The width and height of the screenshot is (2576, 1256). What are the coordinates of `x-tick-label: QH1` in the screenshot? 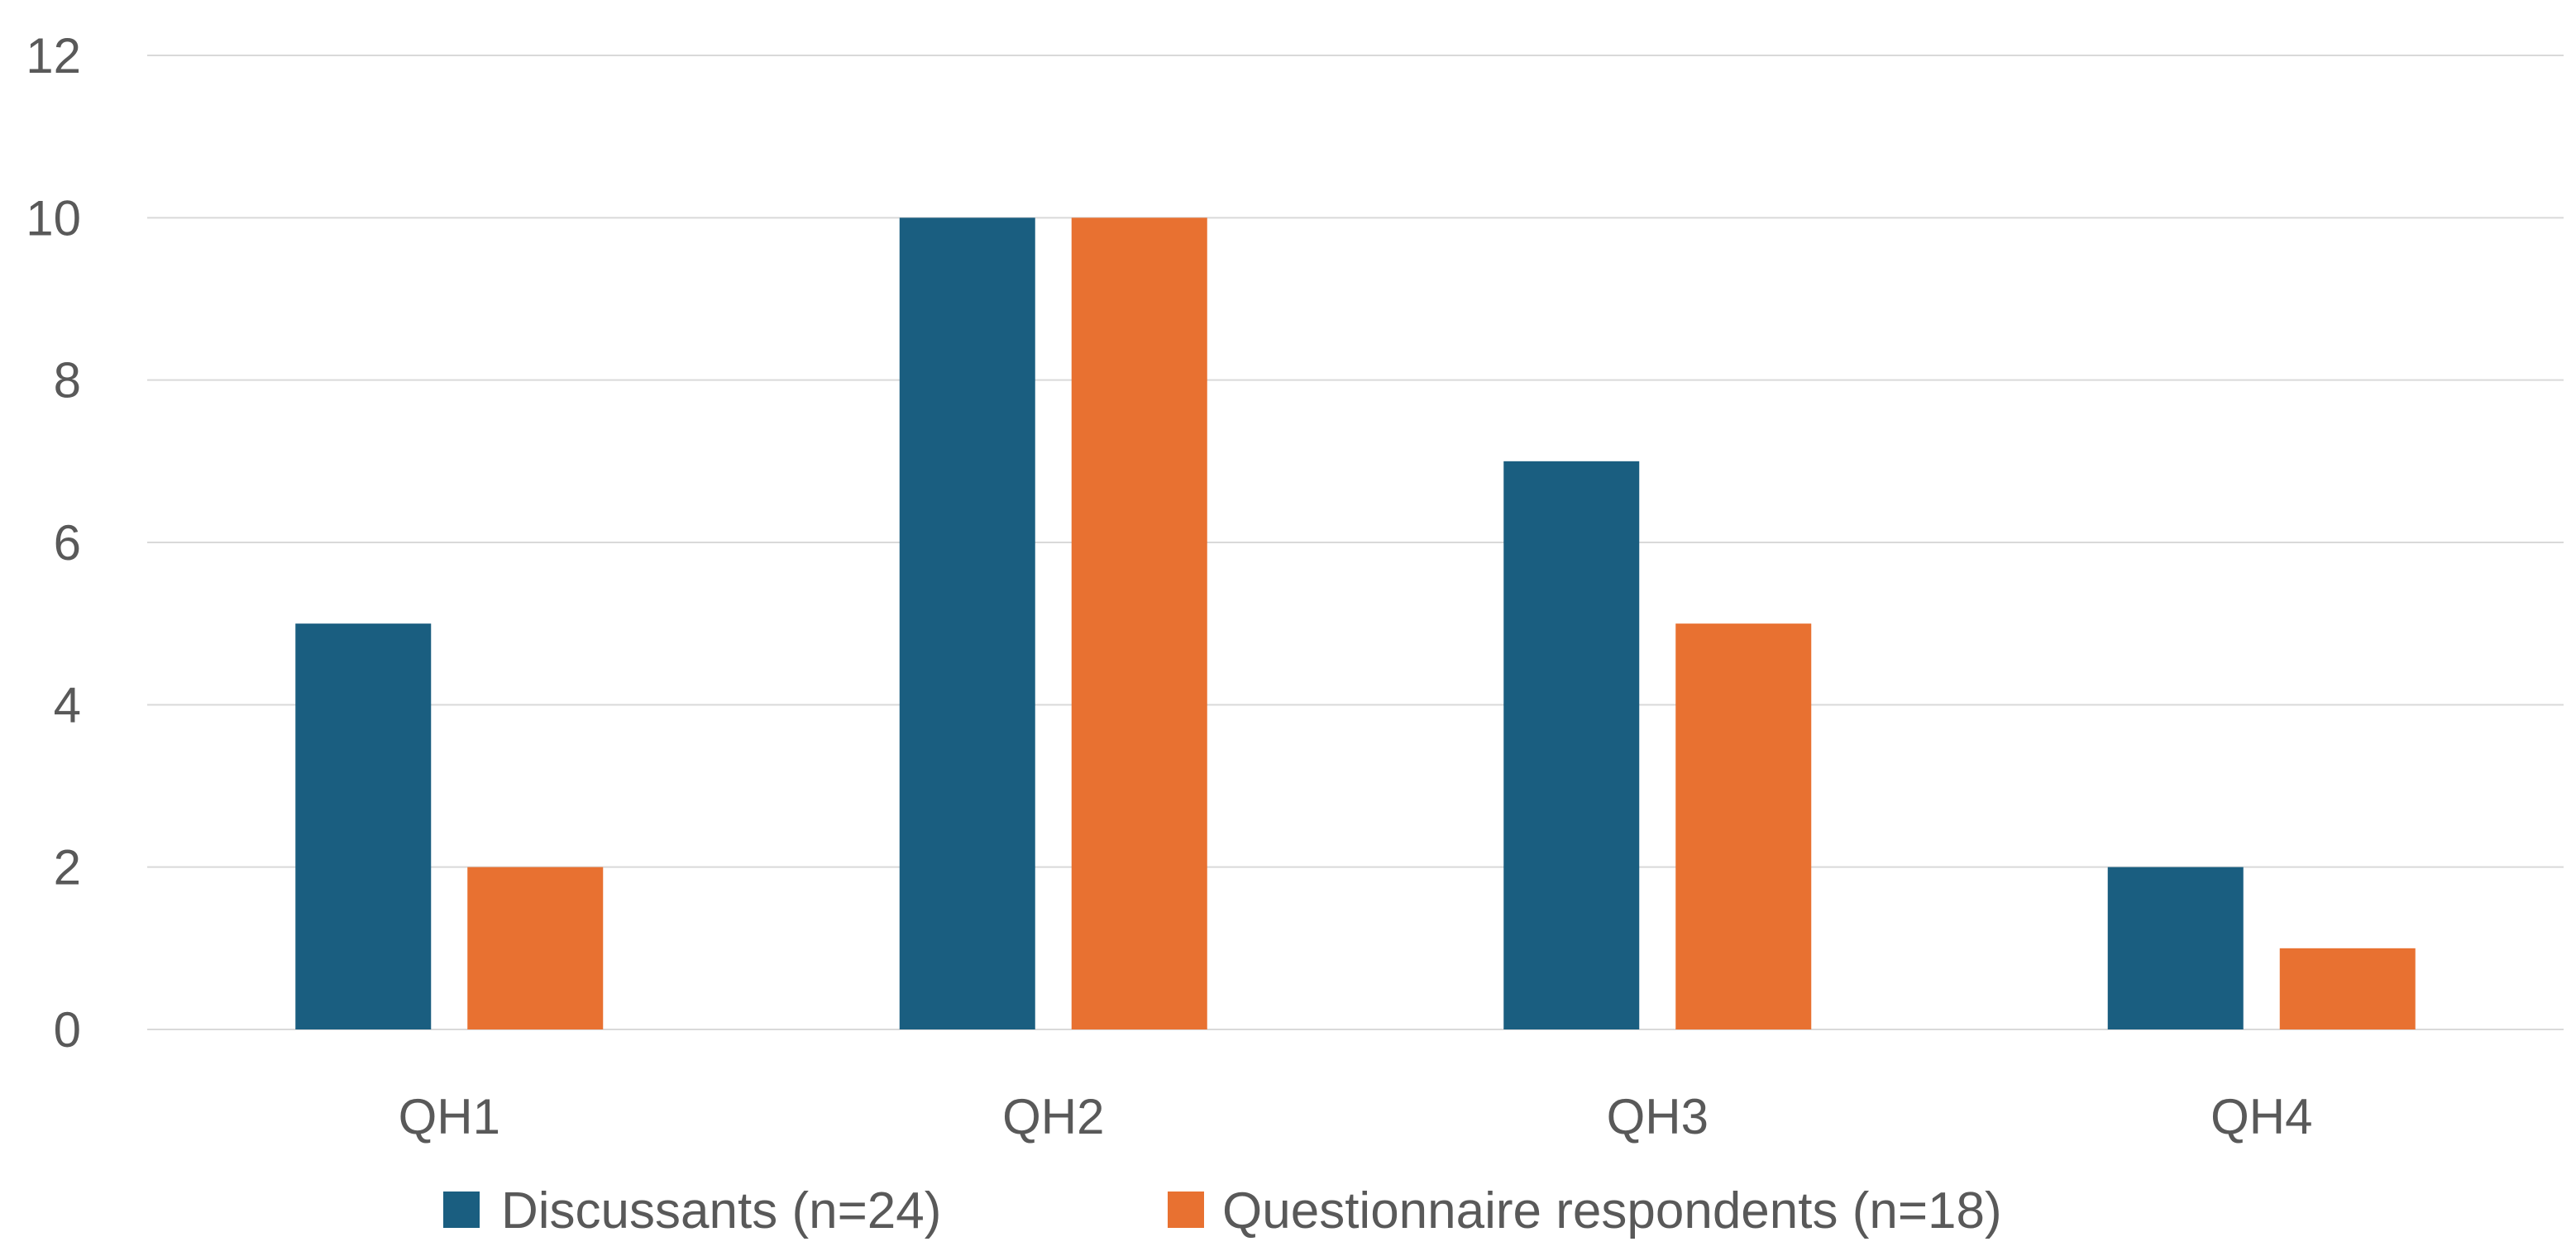 It's located at (450, 1116).